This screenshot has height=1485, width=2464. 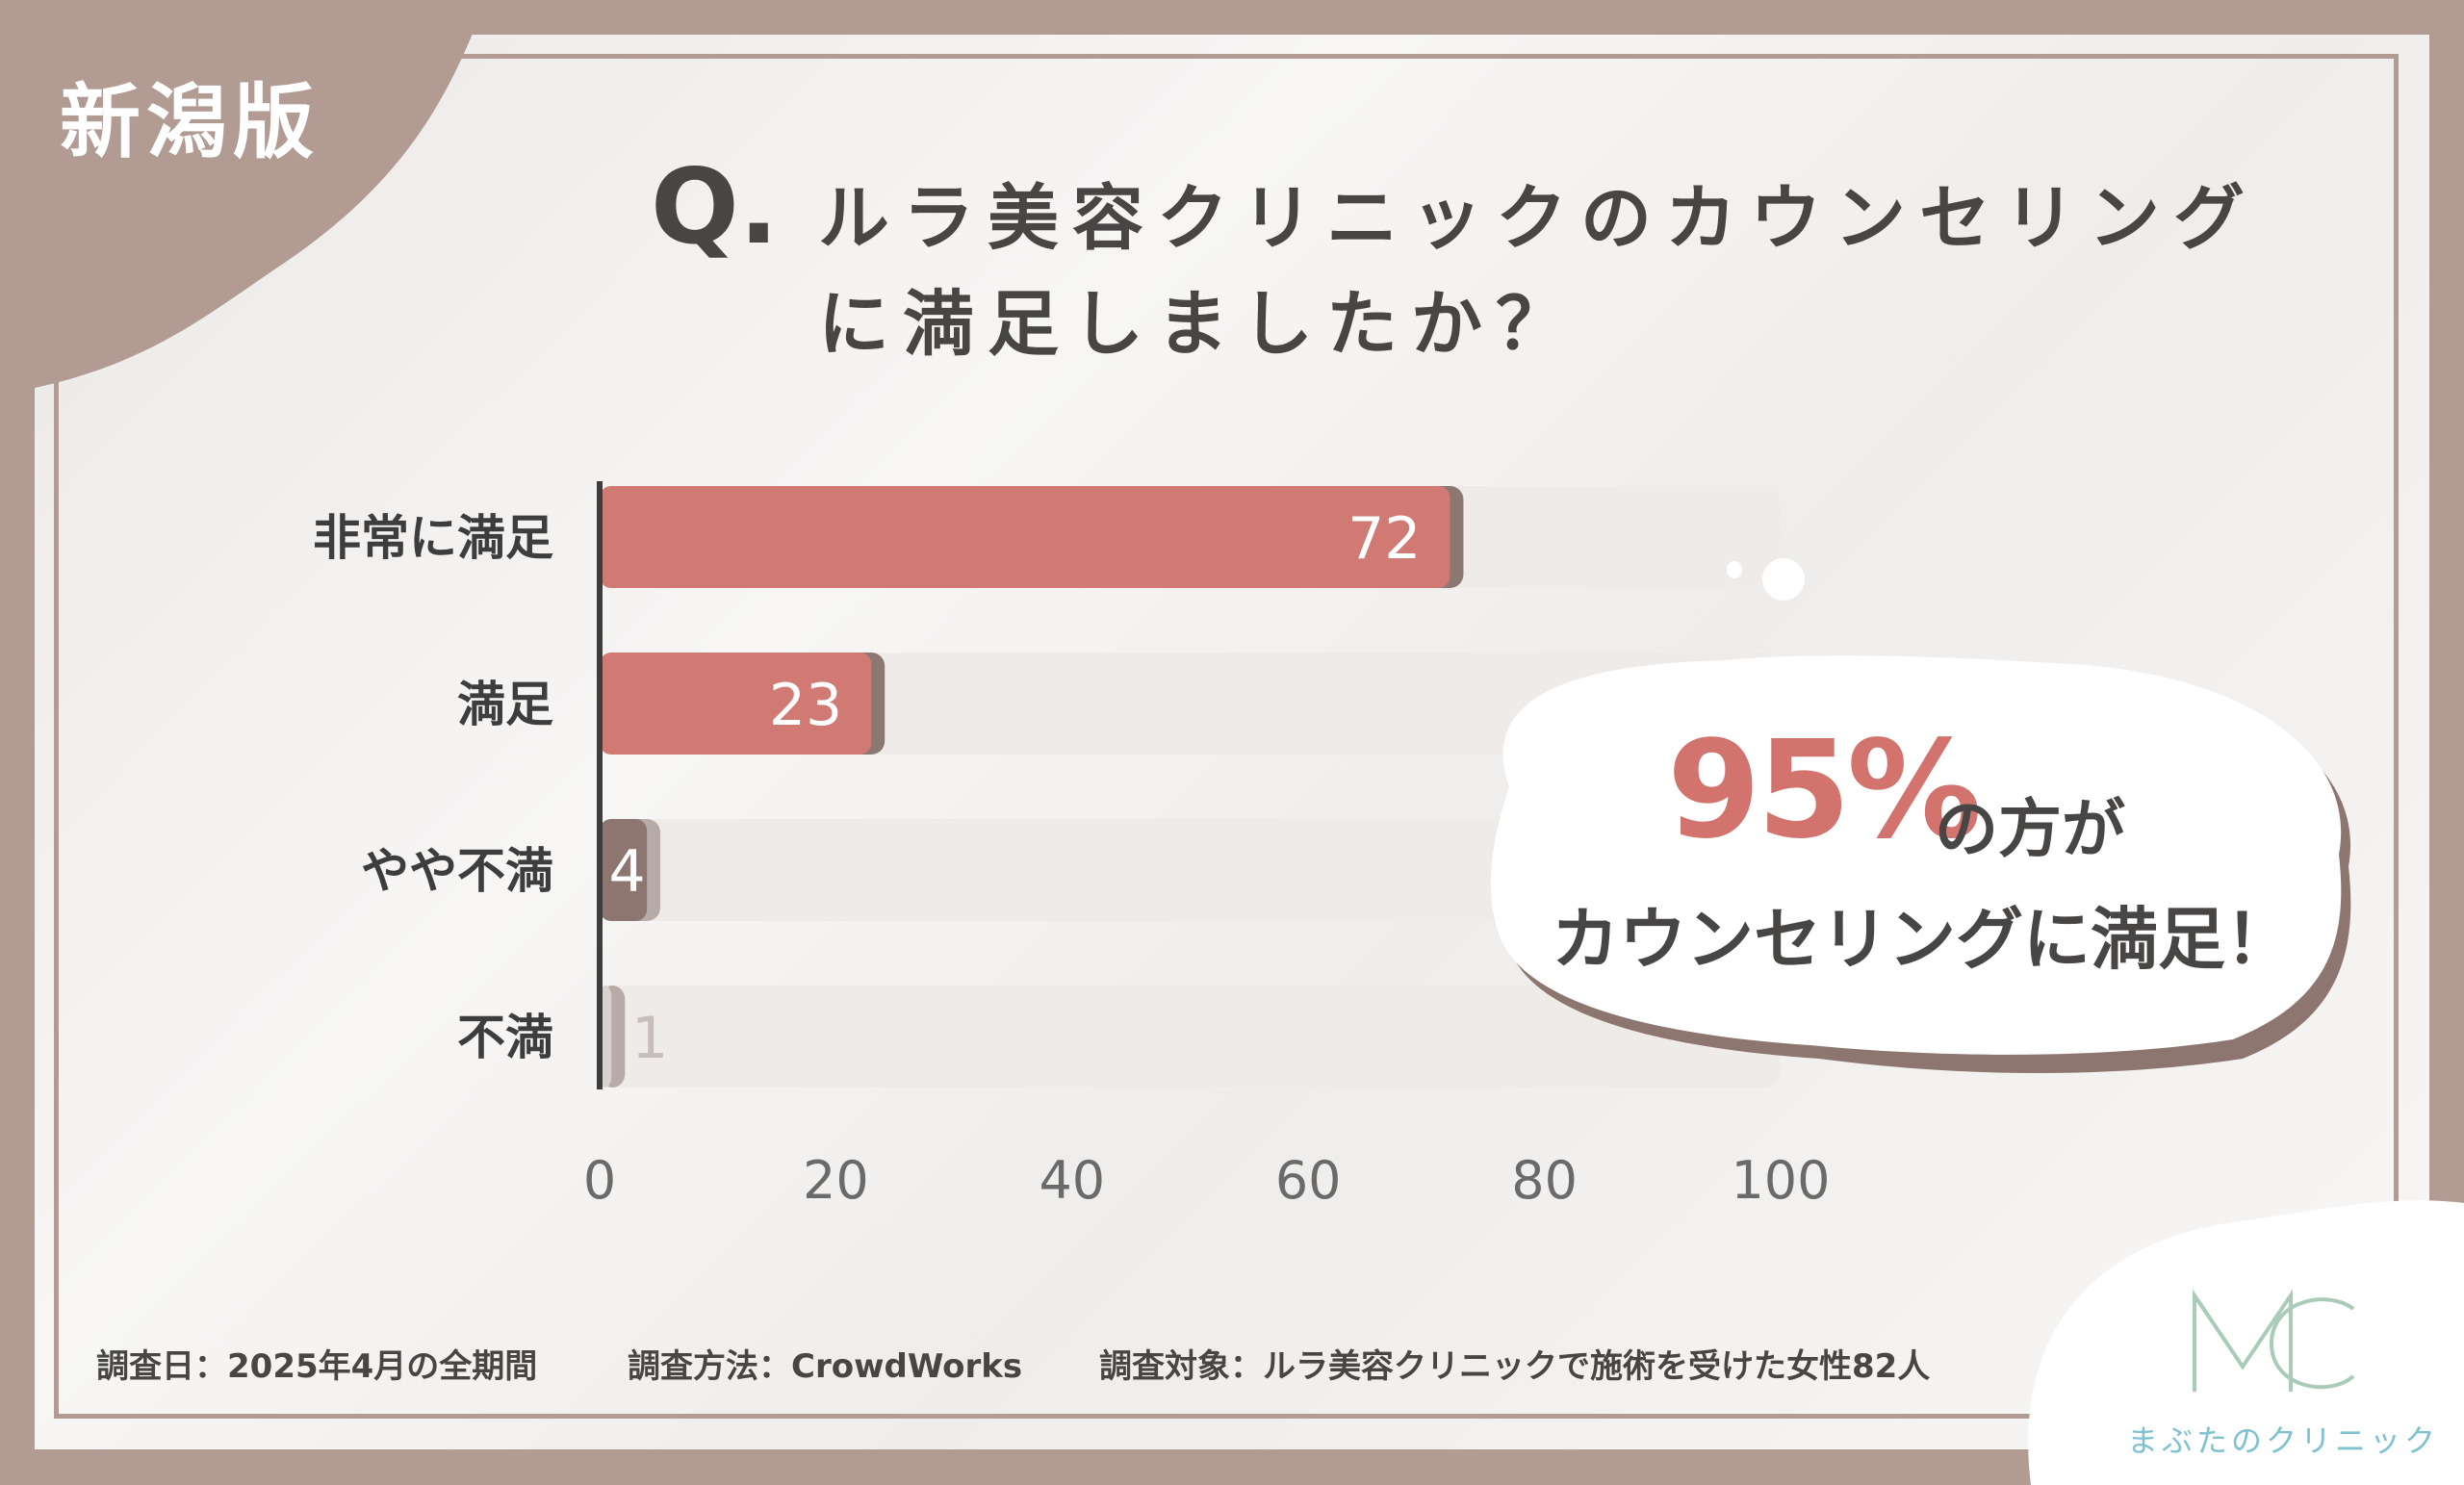 I want to click on x-tick-label: 80, so click(x=1544, y=1180).